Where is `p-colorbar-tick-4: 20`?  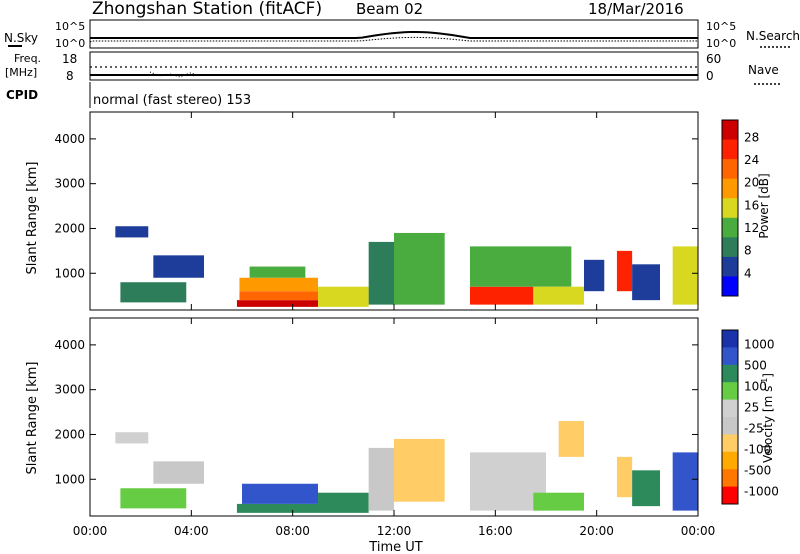
p-colorbar-tick-4: 20 is located at coordinates (751, 183).